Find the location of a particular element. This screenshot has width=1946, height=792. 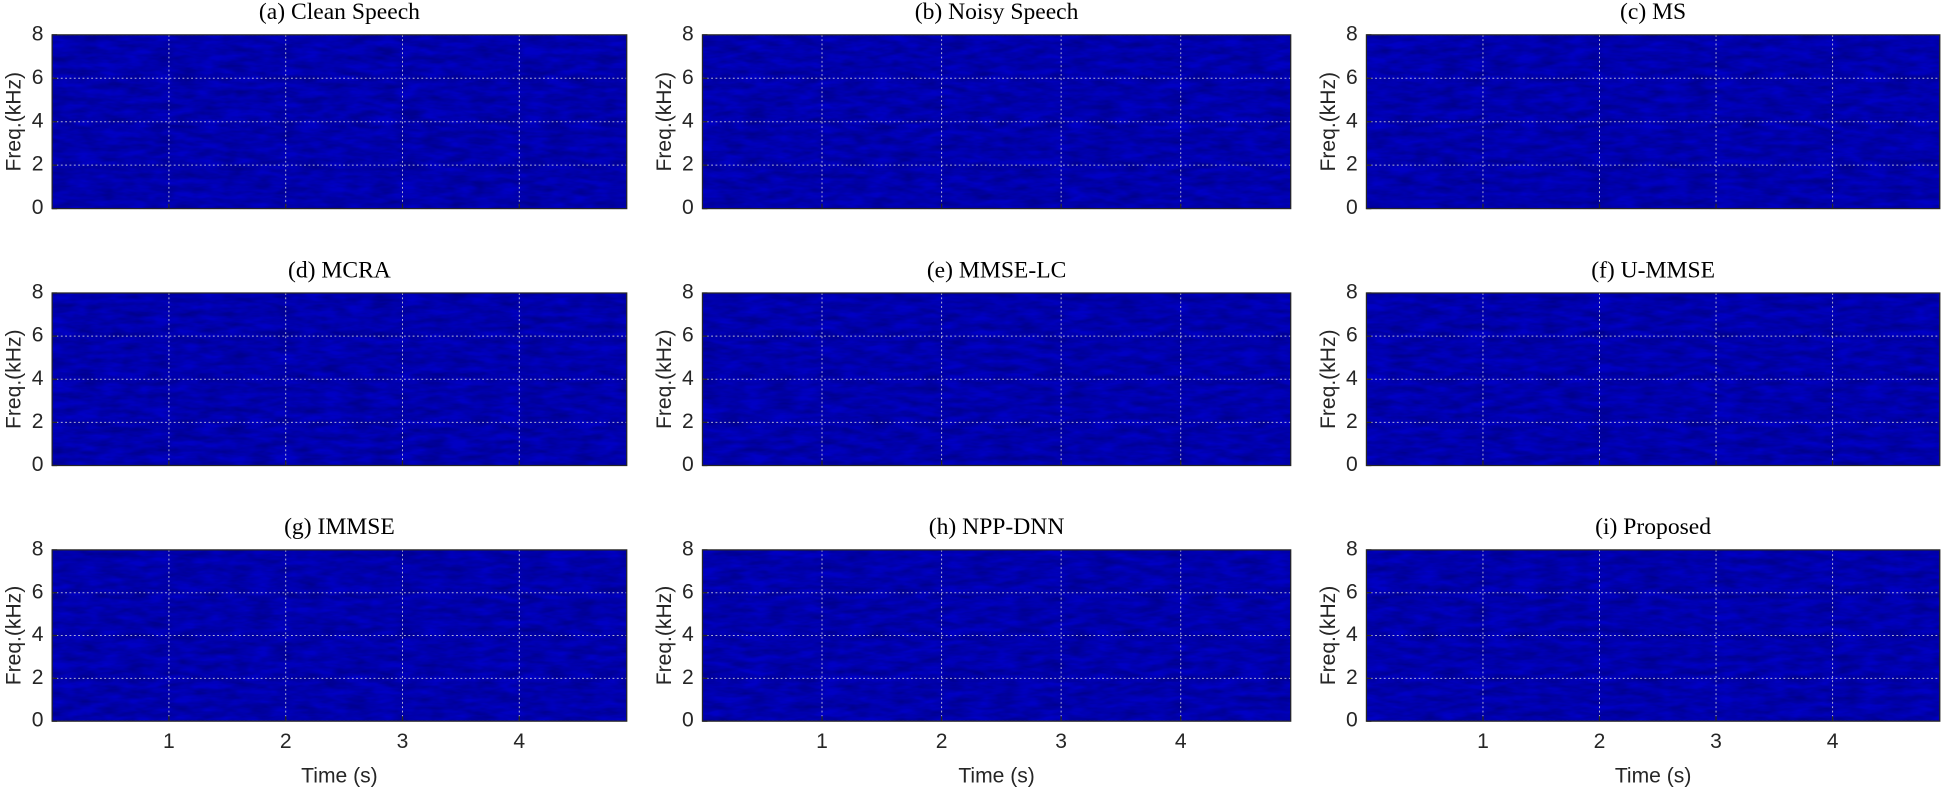

panel-title: (h) NPP-DNN is located at coordinates (997, 527).